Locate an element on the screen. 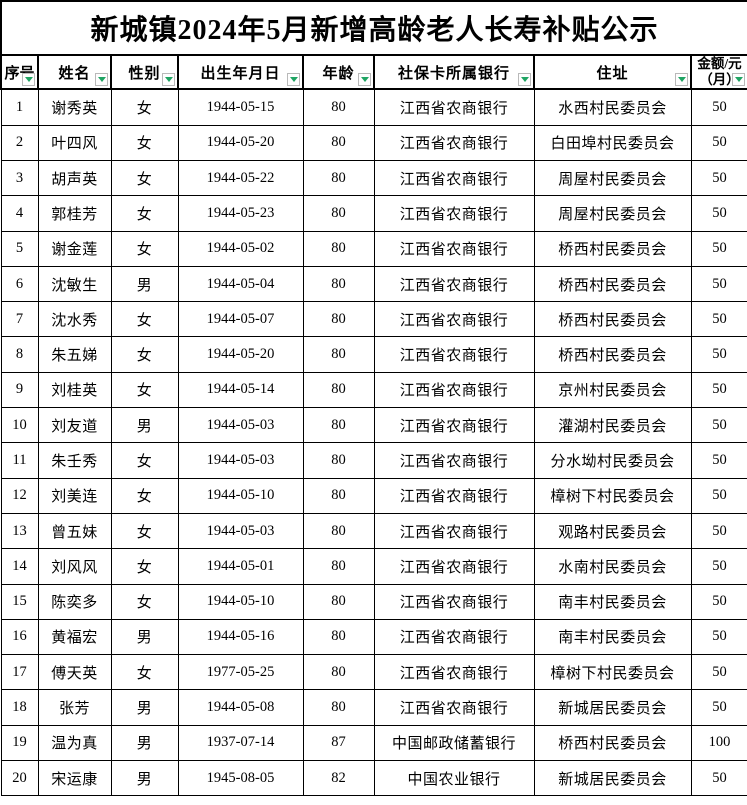 The image size is (747, 805). table-cell: 温为真 is located at coordinates (74, 743).